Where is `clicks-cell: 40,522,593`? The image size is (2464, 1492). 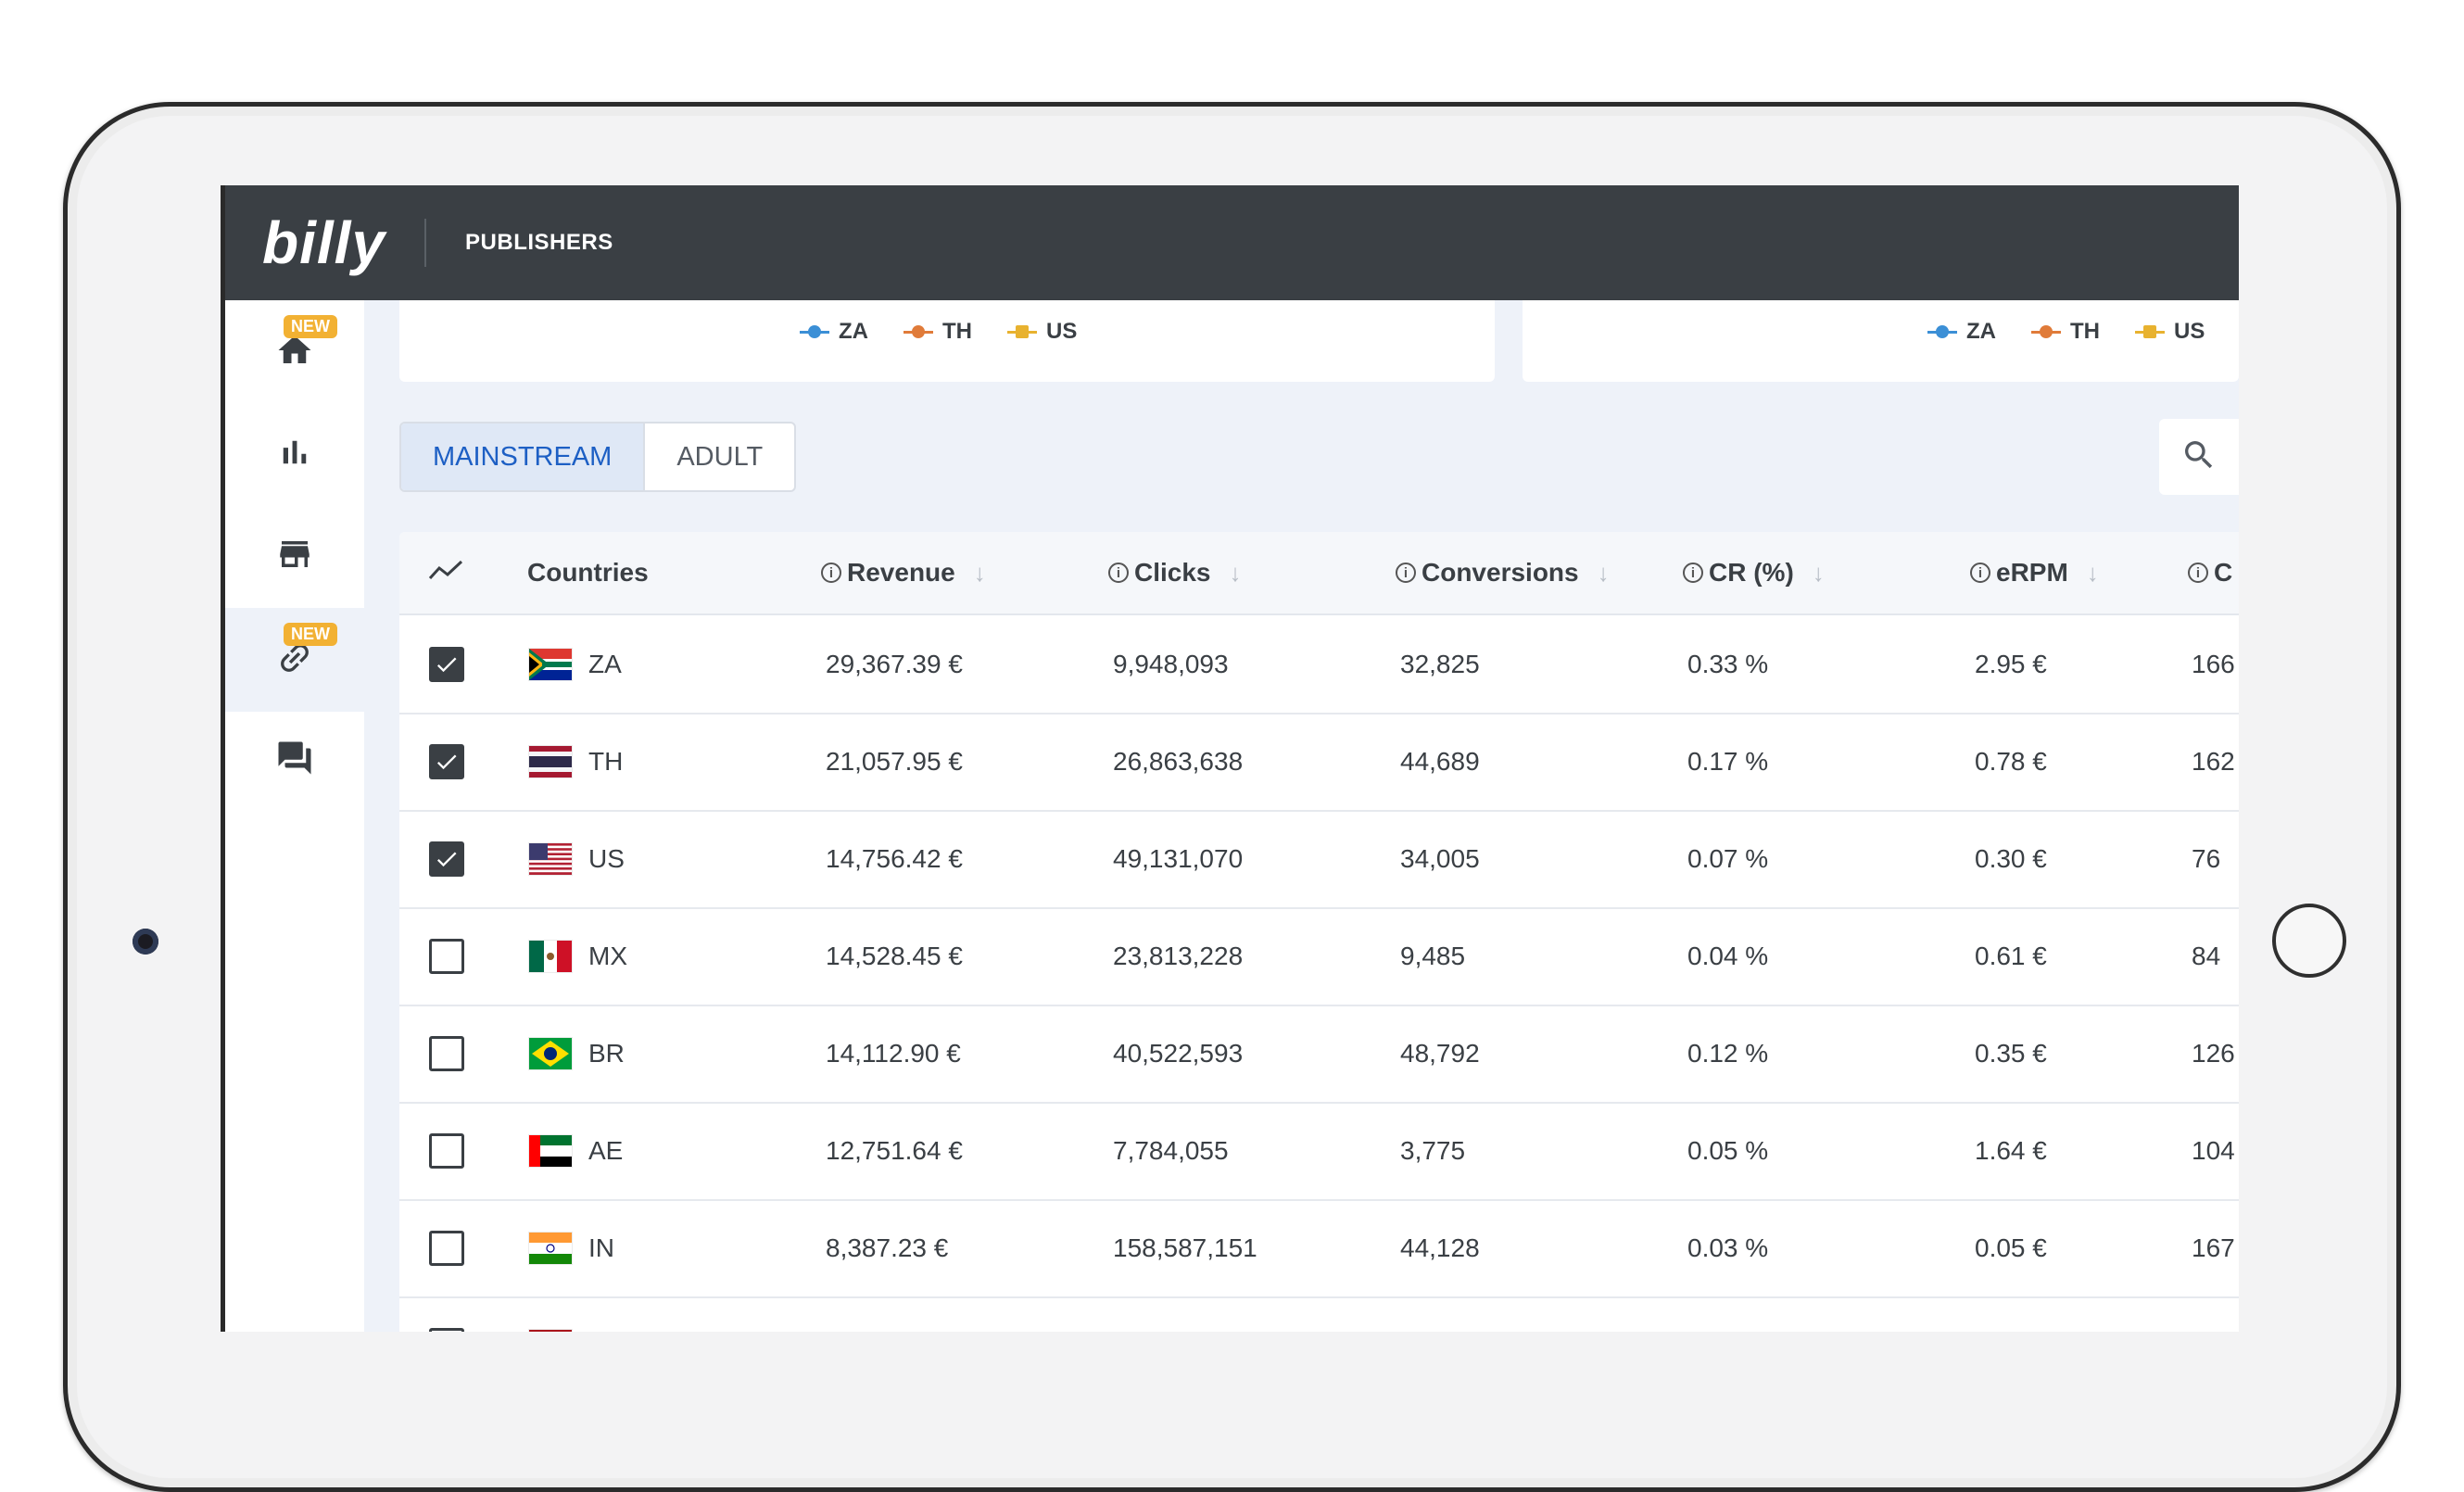
clicks-cell: 40,522,593 is located at coordinates (1178, 1053).